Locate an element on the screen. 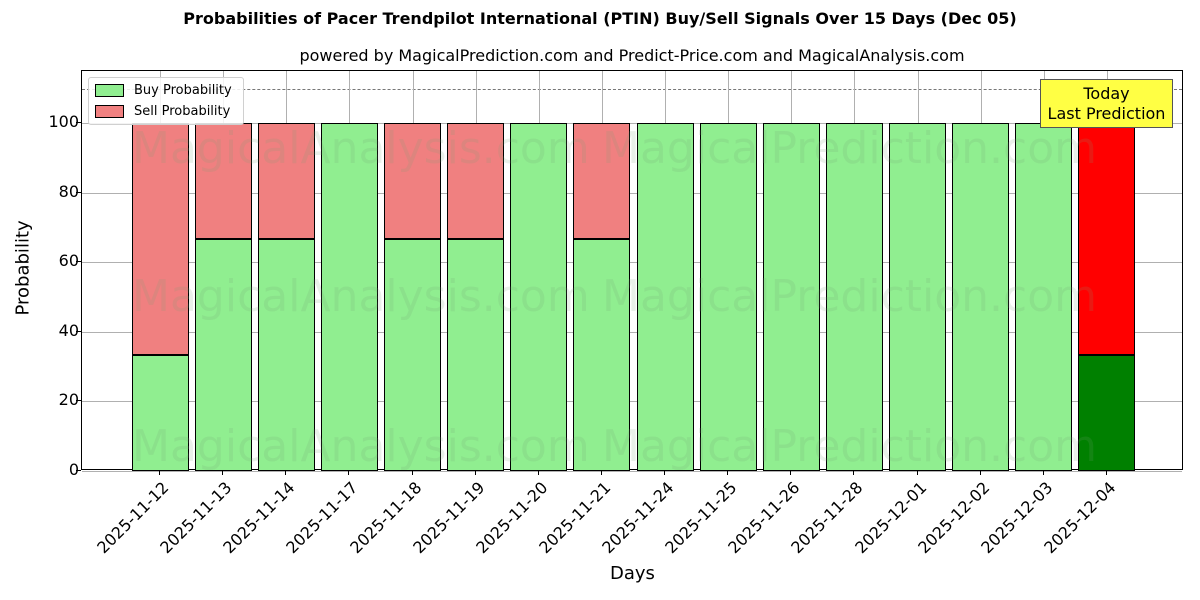 The image size is (1200, 600). annotation-line-1: Today is located at coordinates (1106, 93).